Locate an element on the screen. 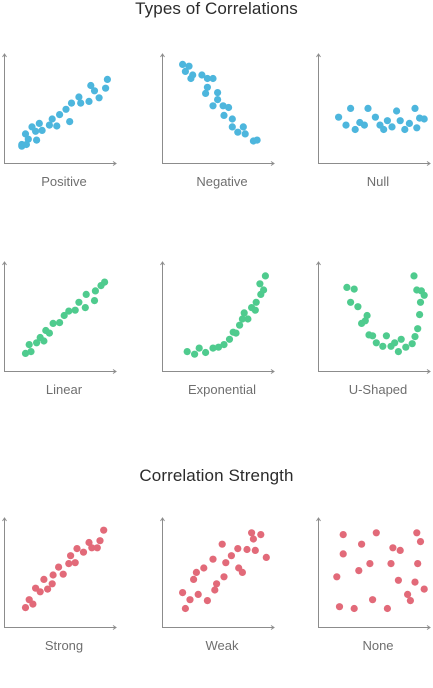  scatter-plot-positive is located at coordinates (59, 109).